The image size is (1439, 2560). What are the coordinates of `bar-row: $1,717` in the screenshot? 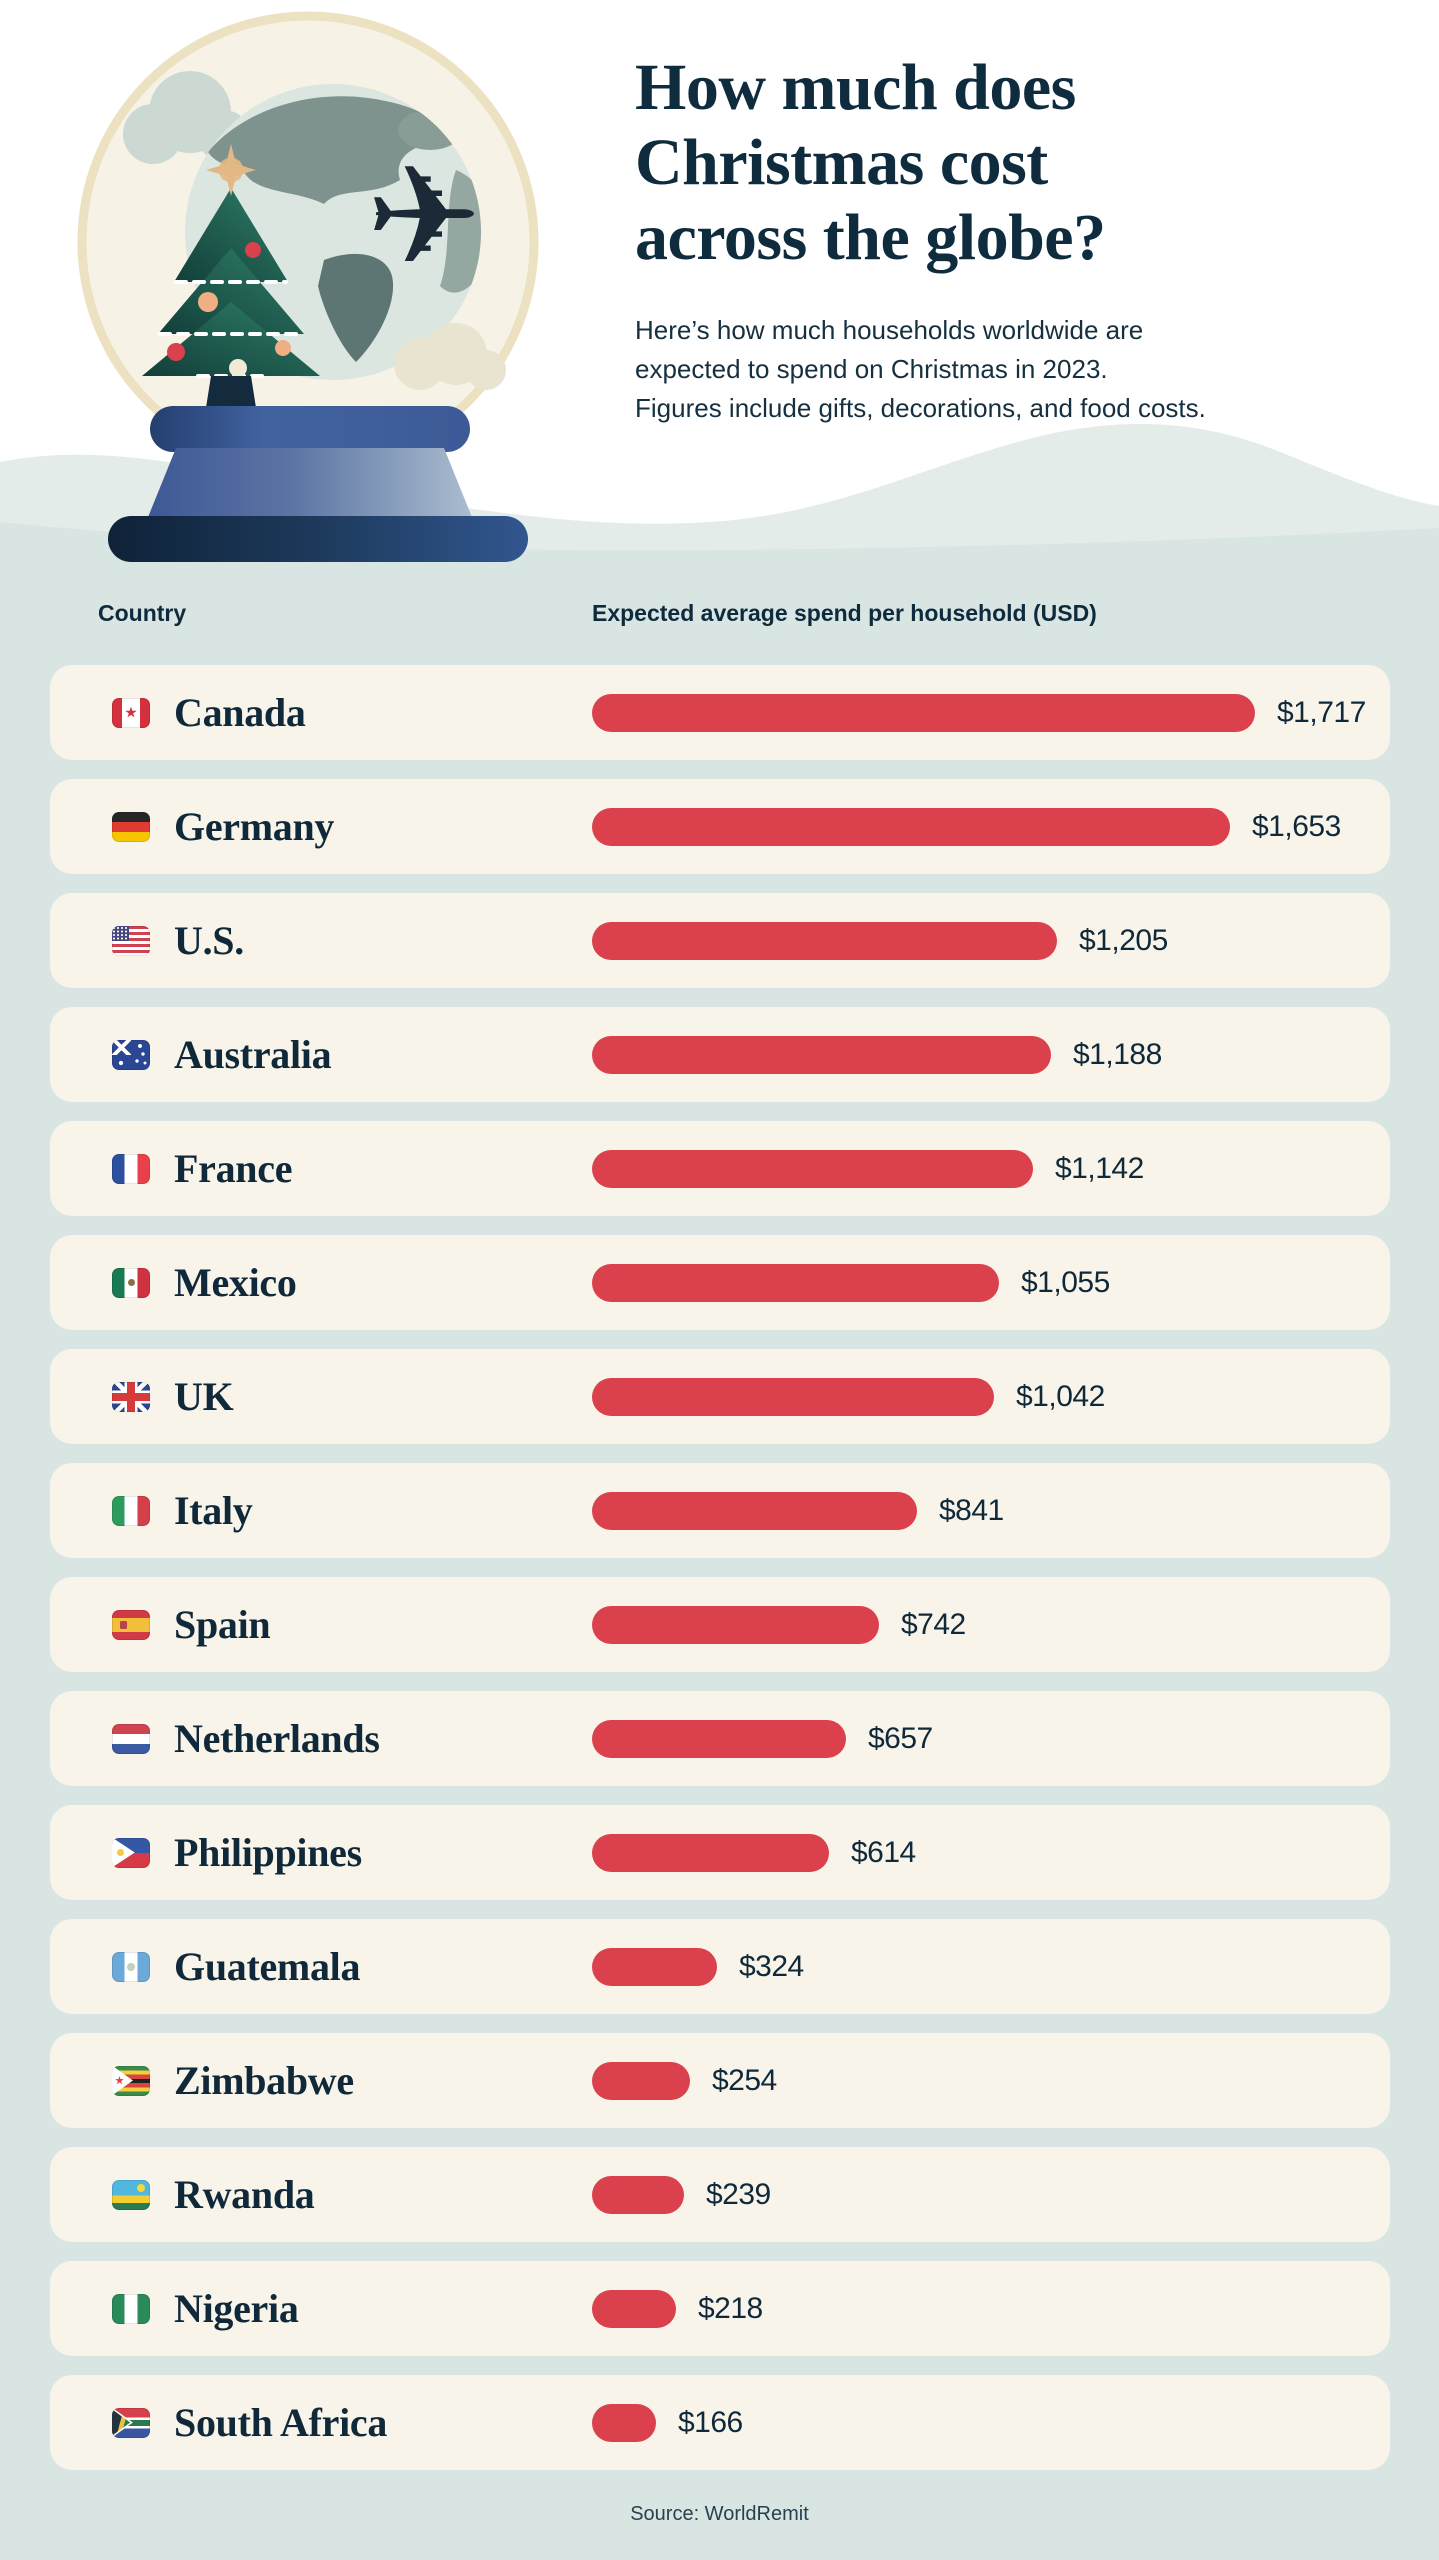 It's located at (981, 712).